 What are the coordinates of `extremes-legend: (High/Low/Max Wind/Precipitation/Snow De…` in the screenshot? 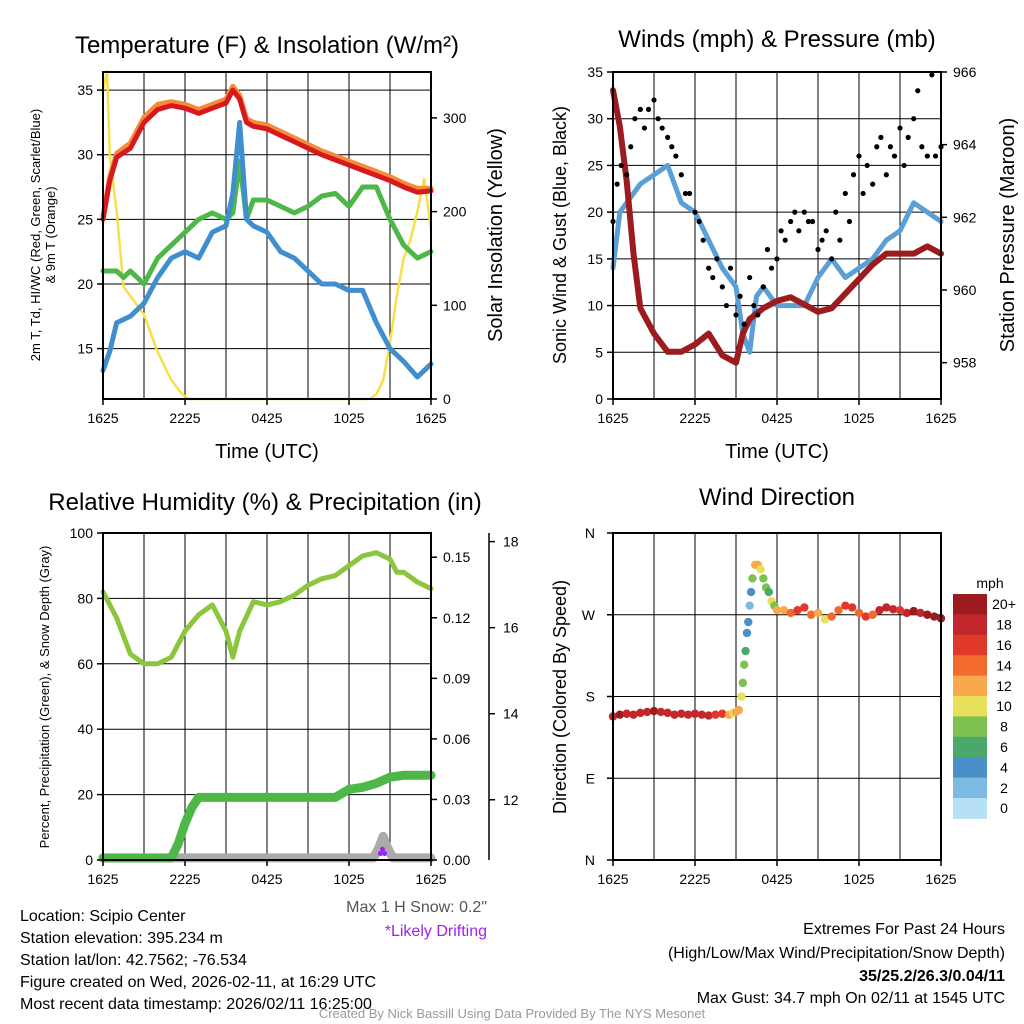 It's located at (836, 953).